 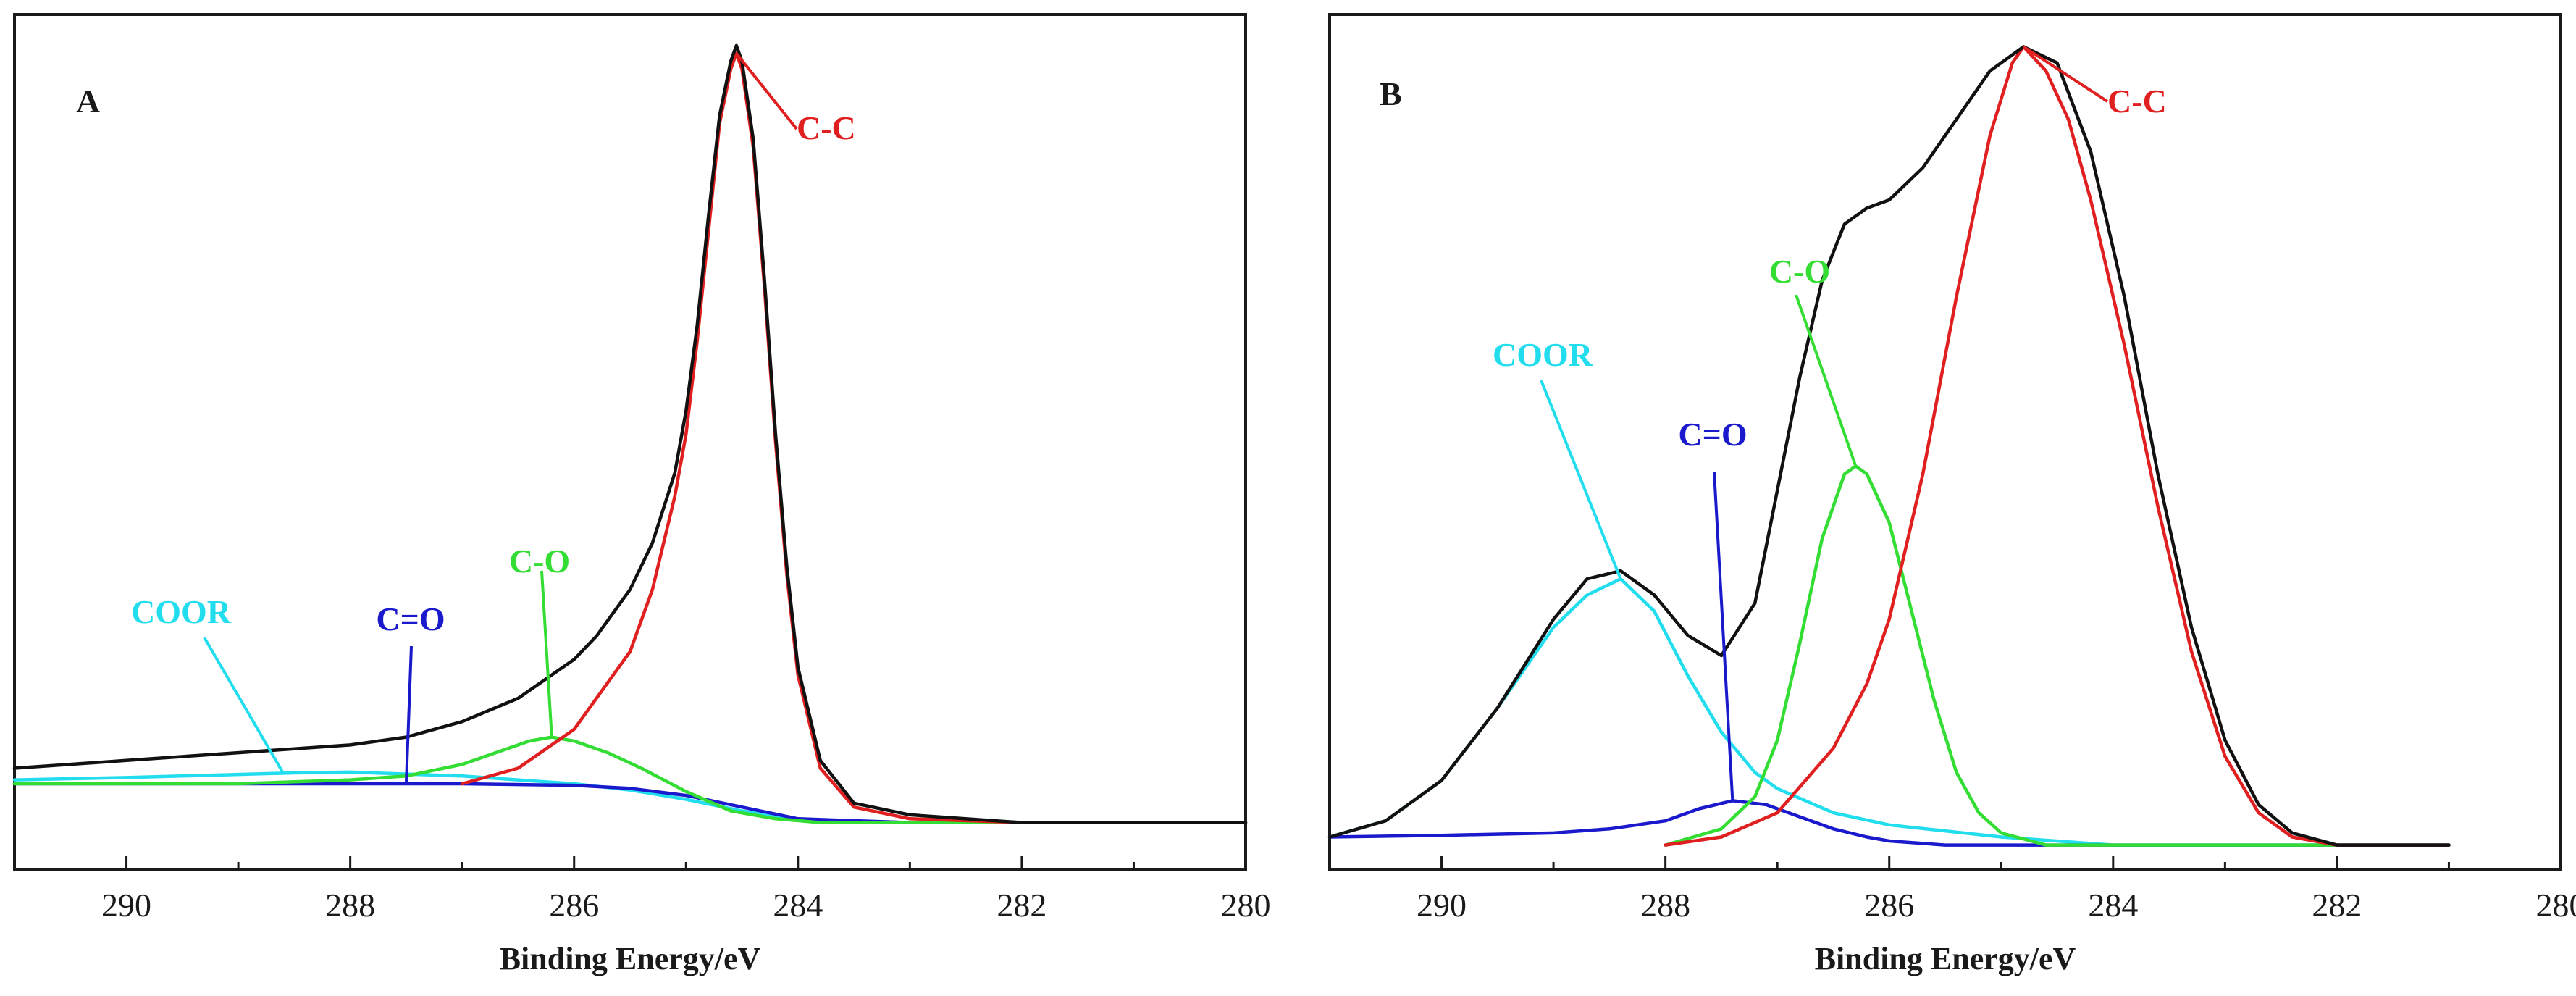 I want to click on annotation-leader-b-ceo, so click(x=1723, y=636).